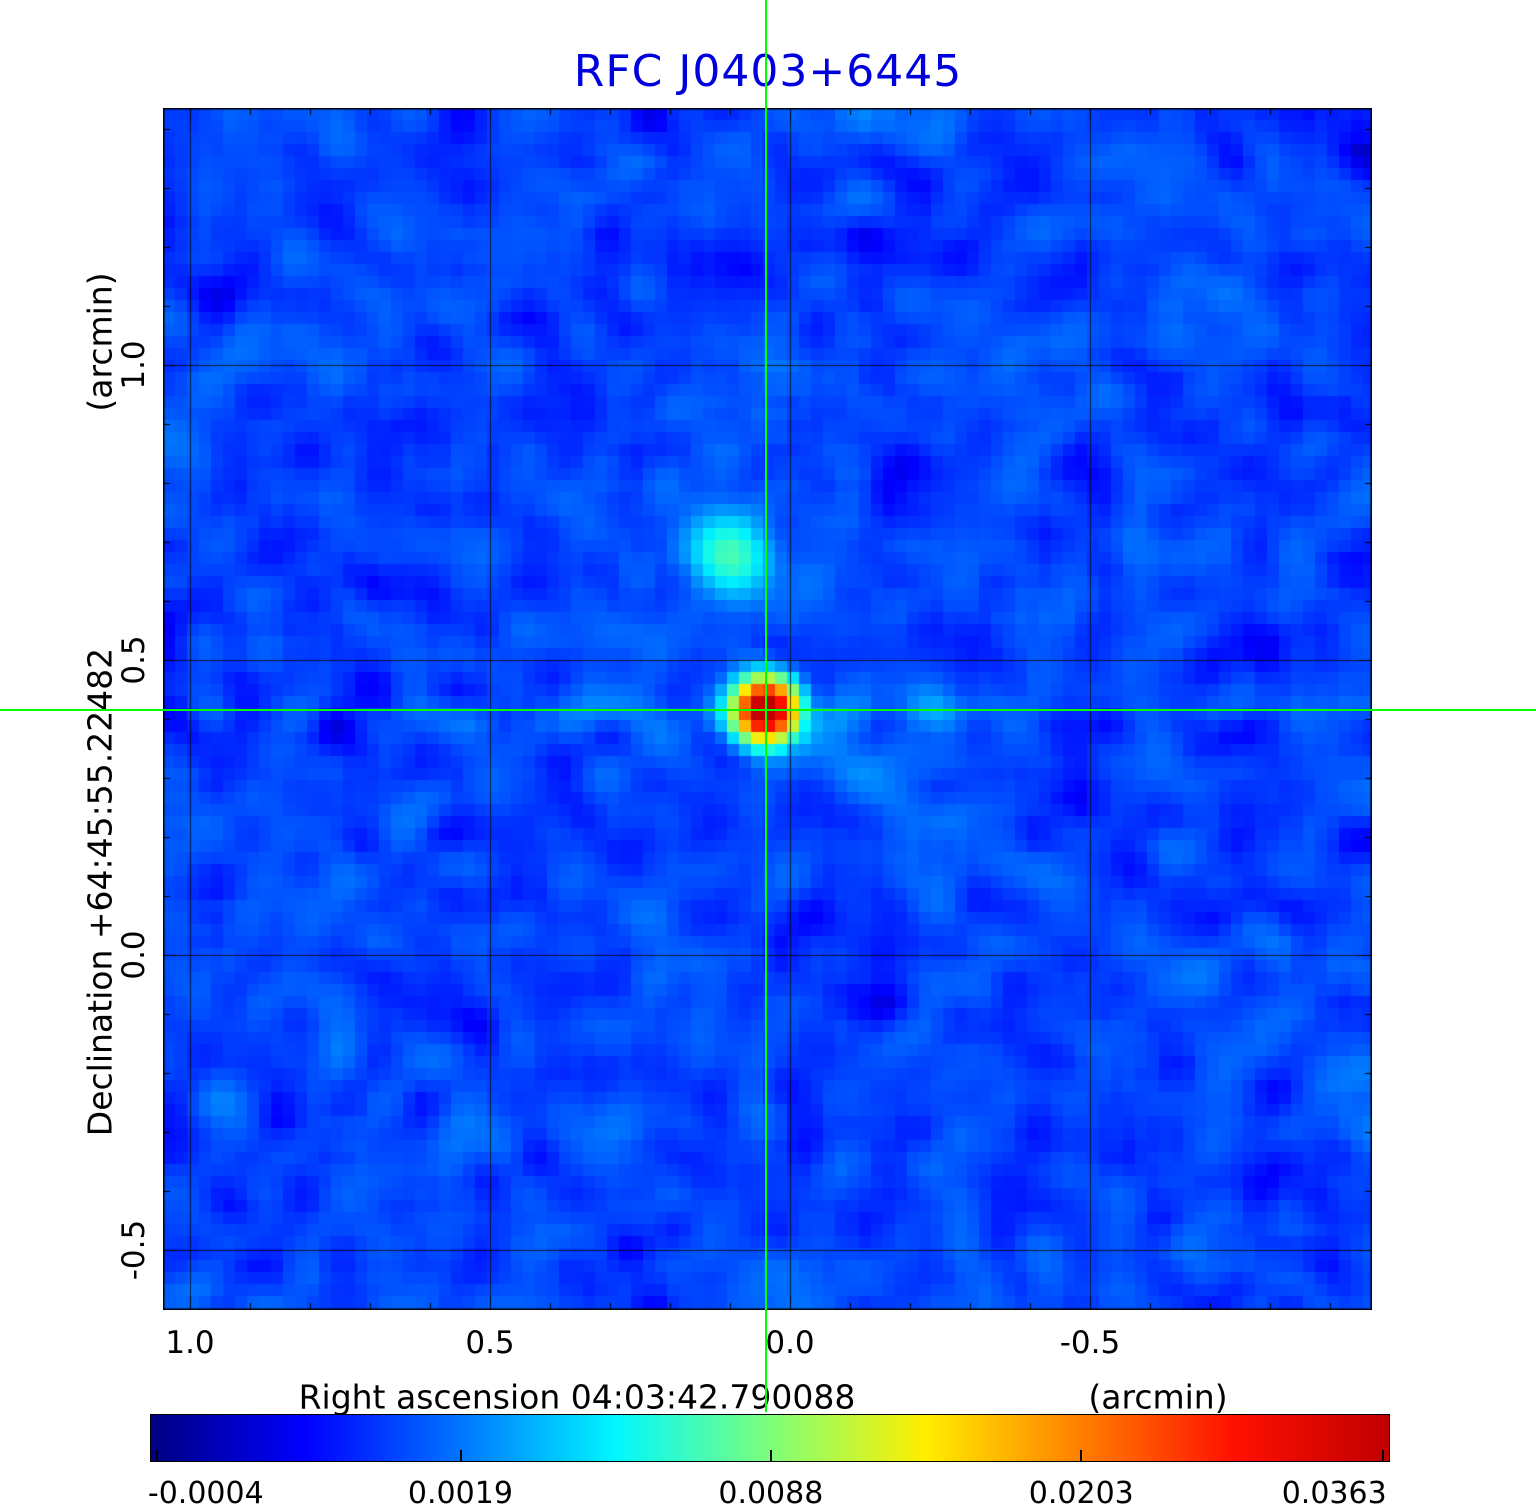  What do you see at coordinates (100, 892) in the screenshot?
I see `y-axis-title: Declination +64:45:55.22482` at bounding box center [100, 892].